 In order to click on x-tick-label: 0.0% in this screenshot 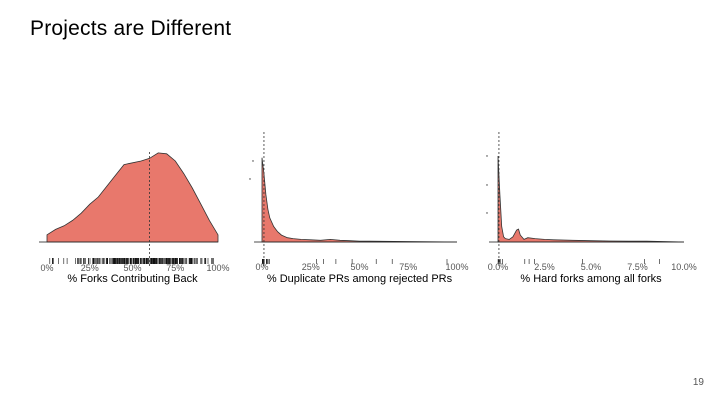, I will do `click(498, 267)`.